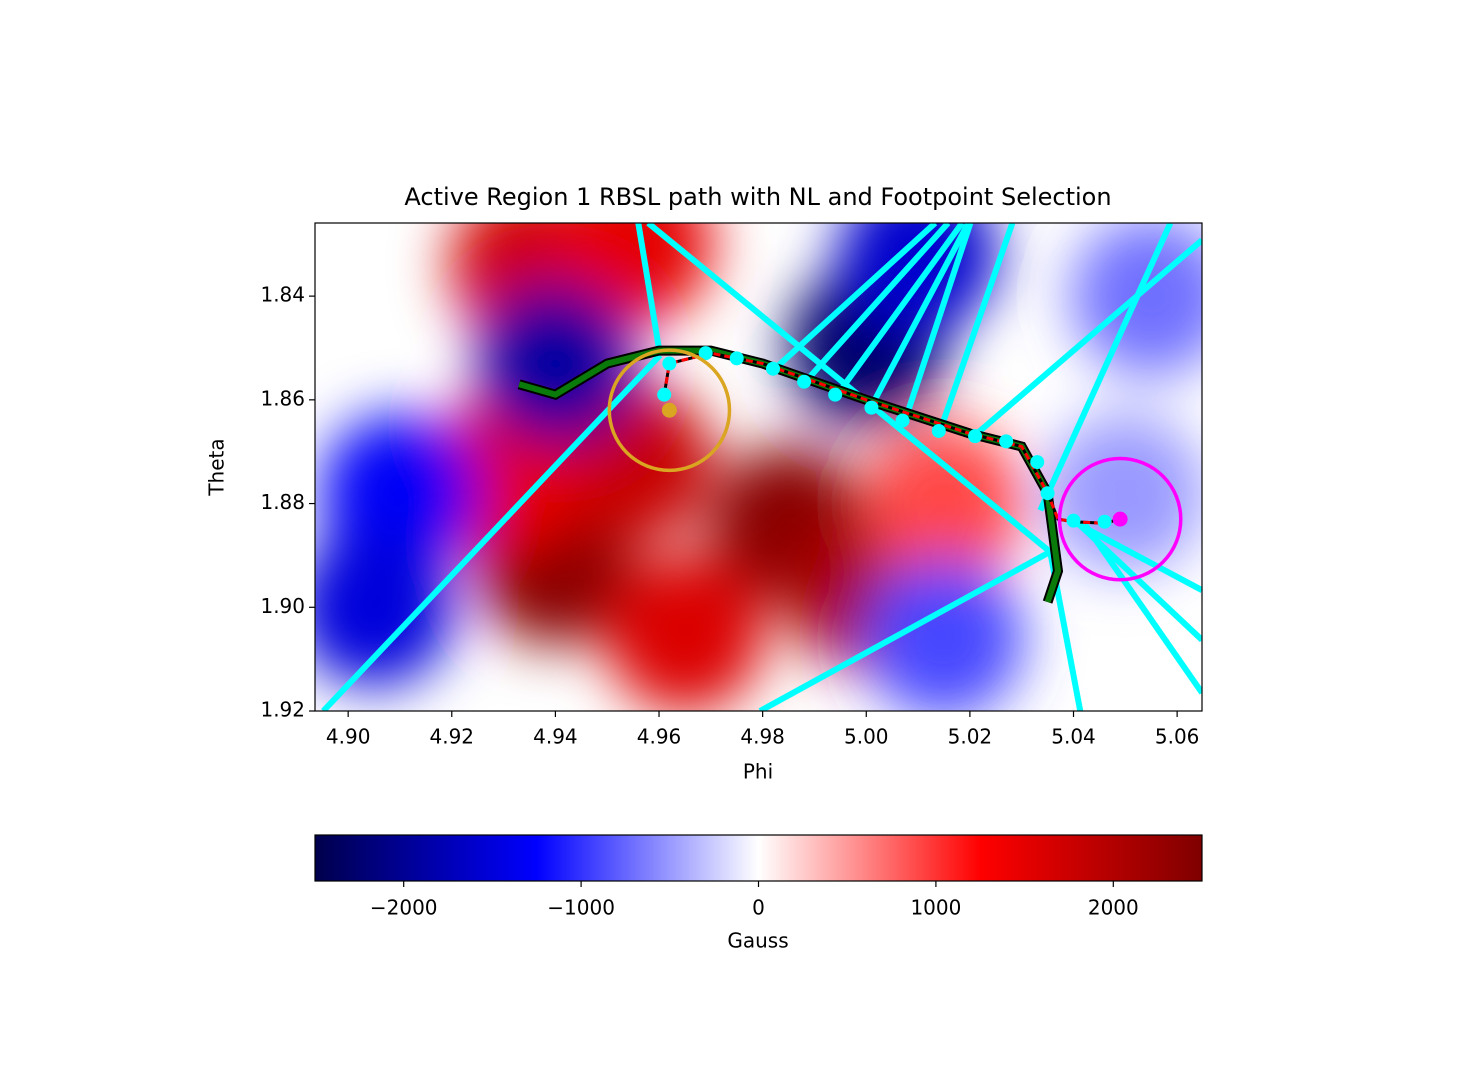 The width and height of the screenshot is (1467, 1084). Describe the element at coordinates (762, 737) in the screenshot. I see `x-tick-label: 4.98` at that location.